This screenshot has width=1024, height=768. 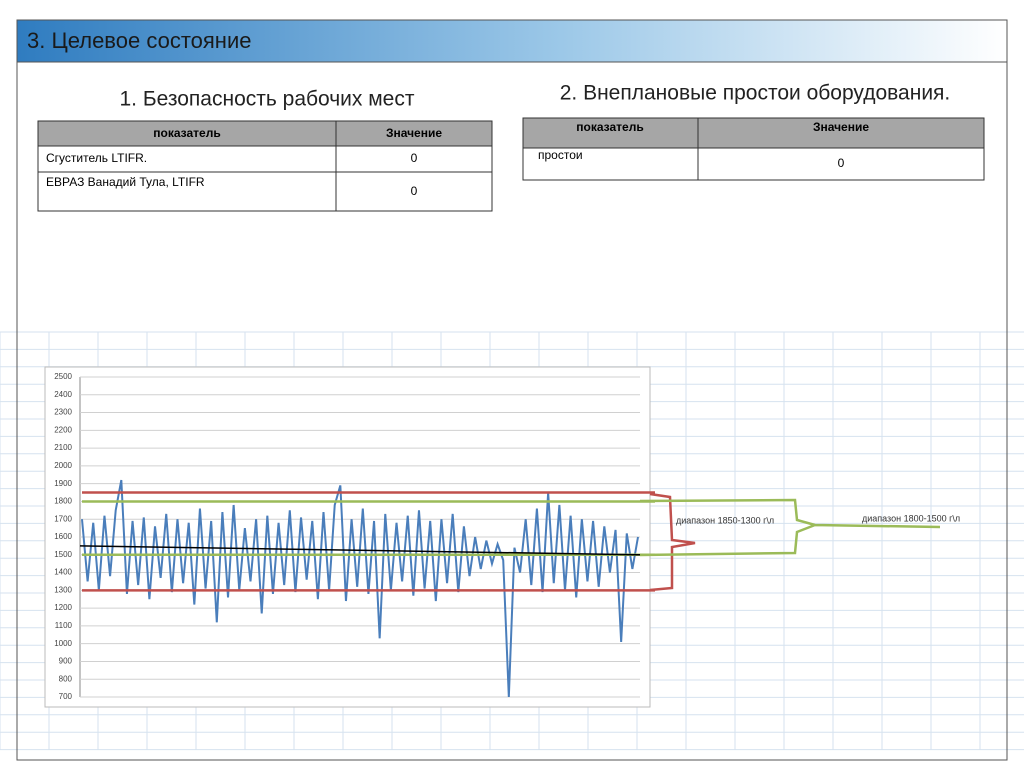 I want to click on y-tick-label: 2100, so click(x=63, y=447).